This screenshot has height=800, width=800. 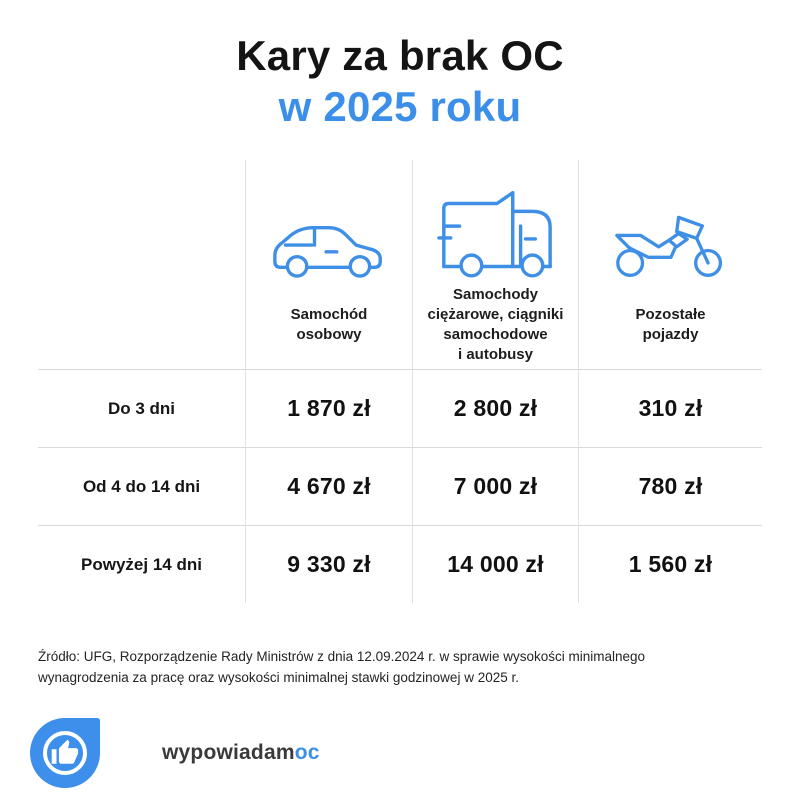 What do you see at coordinates (495, 564) in the screenshot?
I see `cell-value: 14 000 zł` at bounding box center [495, 564].